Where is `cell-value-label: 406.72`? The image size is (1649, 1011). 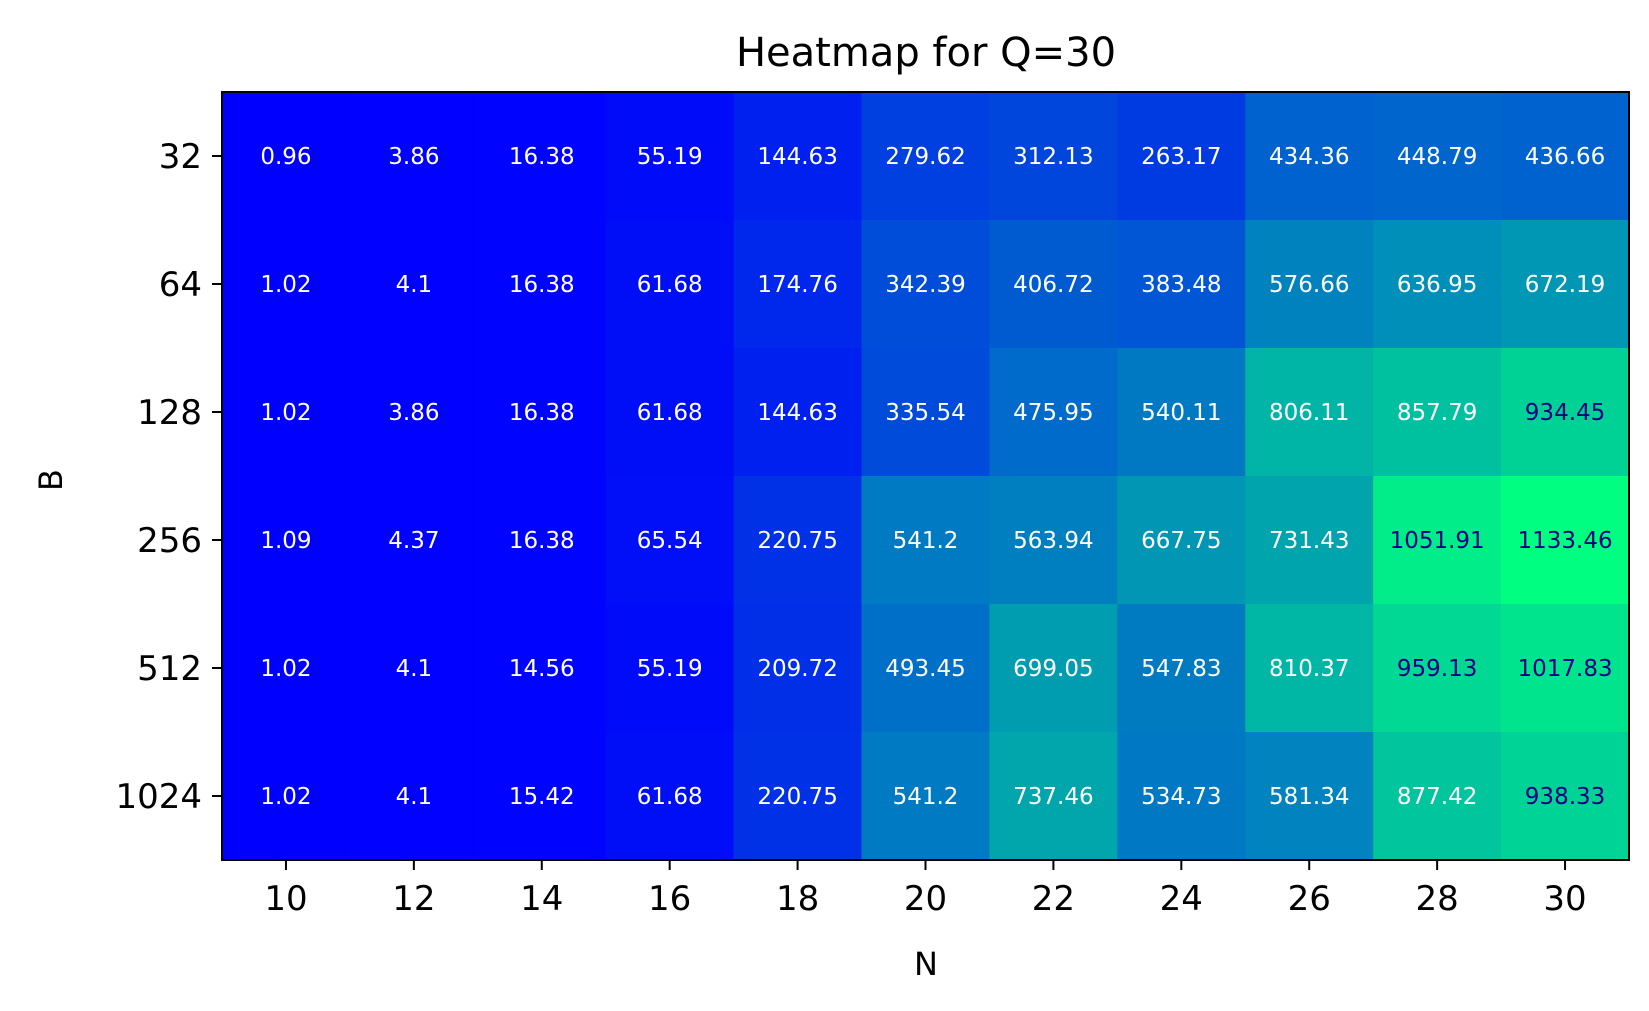
cell-value-label: 406.72 is located at coordinates (1053, 285).